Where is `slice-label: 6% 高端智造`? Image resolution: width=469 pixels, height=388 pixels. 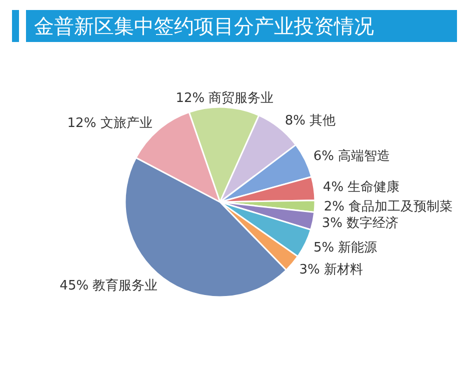
slice-label: 6% 高端智造 is located at coordinates (351, 156).